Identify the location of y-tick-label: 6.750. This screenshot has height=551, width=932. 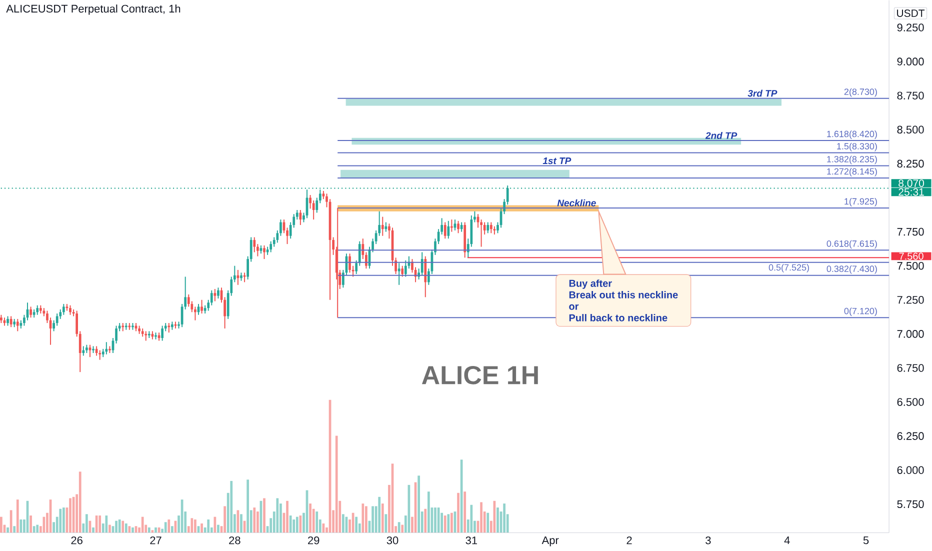
(910, 368).